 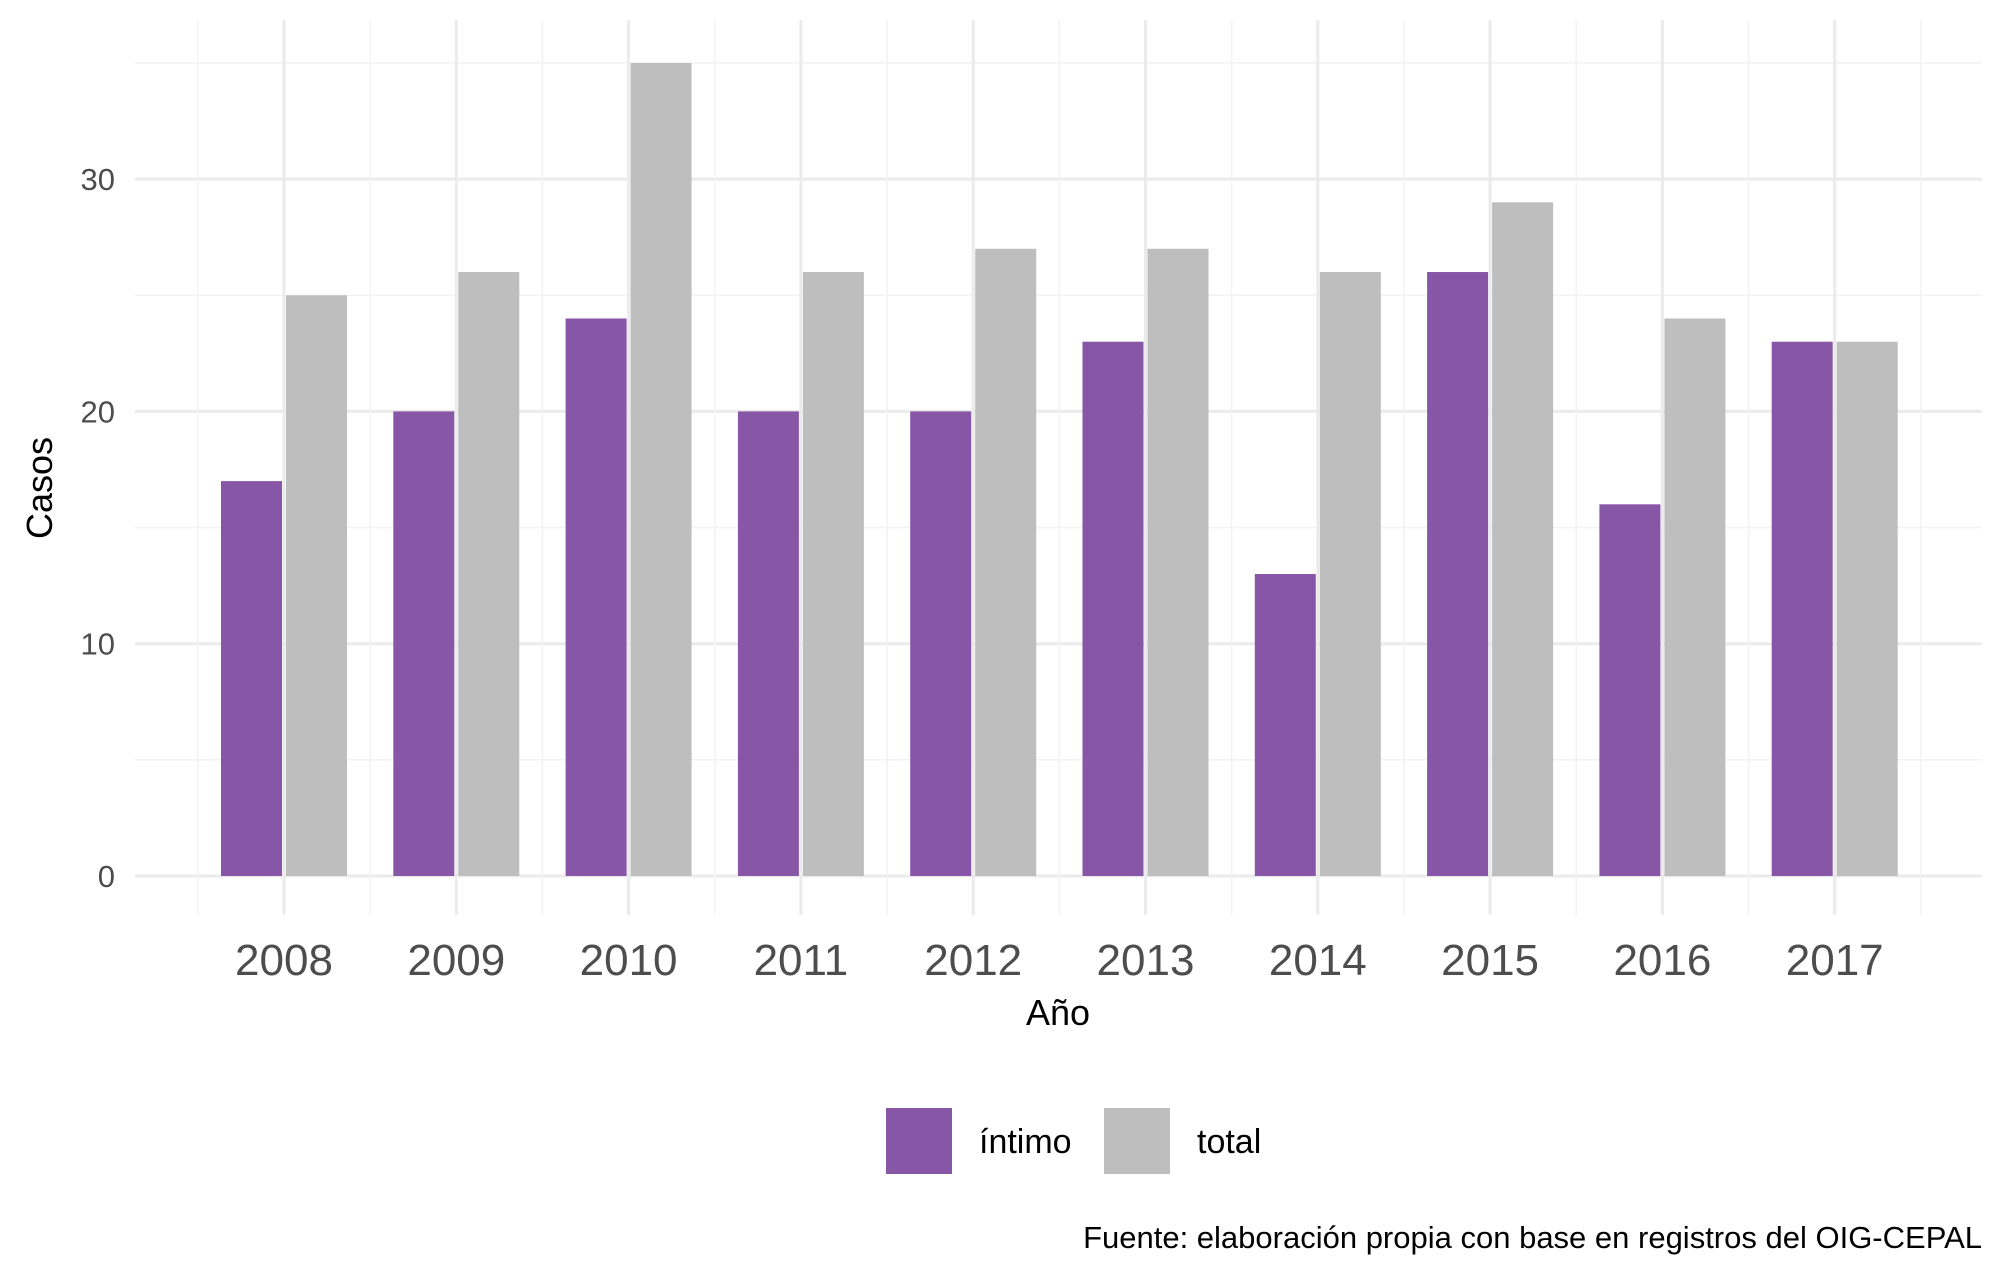 What do you see at coordinates (284, 960) in the screenshot?
I see `x-tick-label: 2008` at bounding box center [284, 960].